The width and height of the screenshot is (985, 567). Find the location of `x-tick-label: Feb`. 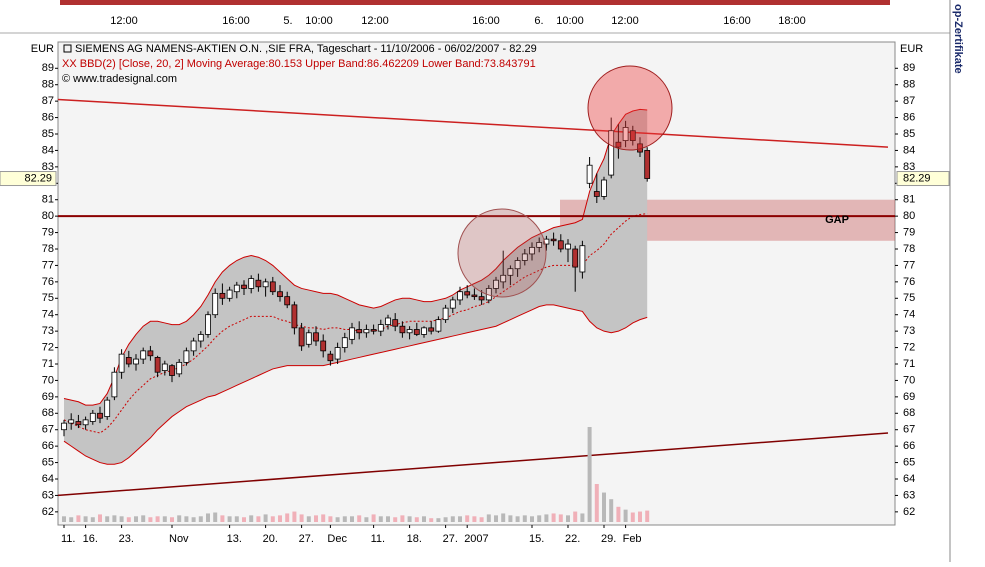

x-tick-label: Feb is located at coordinates (632, 539).